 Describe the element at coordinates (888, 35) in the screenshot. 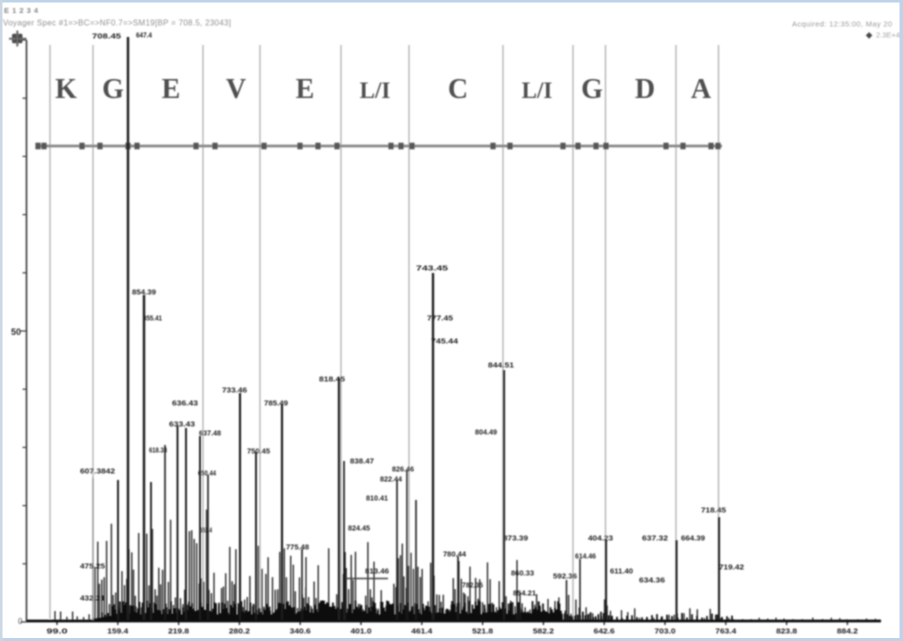

I see `svg-text: 2.3E+4` at that location.